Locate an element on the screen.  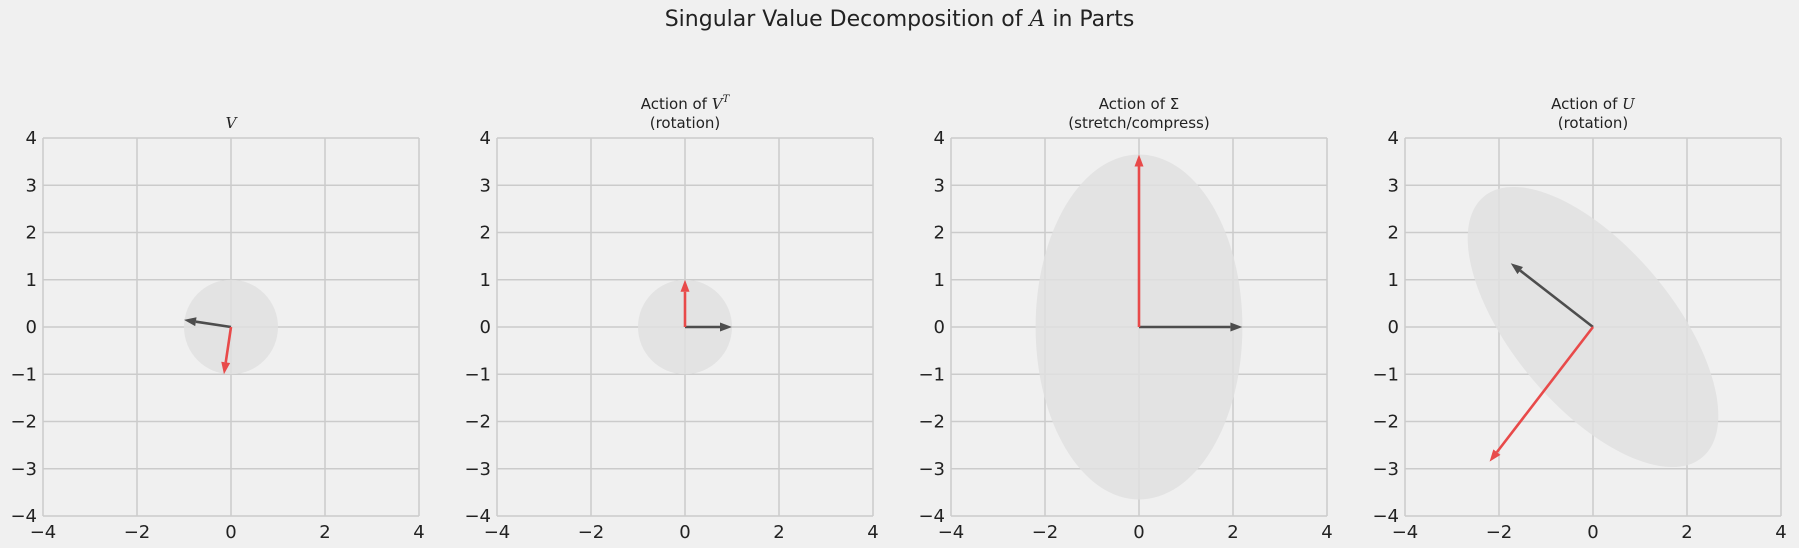
title-variable: U is located at coordinates (1629, 104).